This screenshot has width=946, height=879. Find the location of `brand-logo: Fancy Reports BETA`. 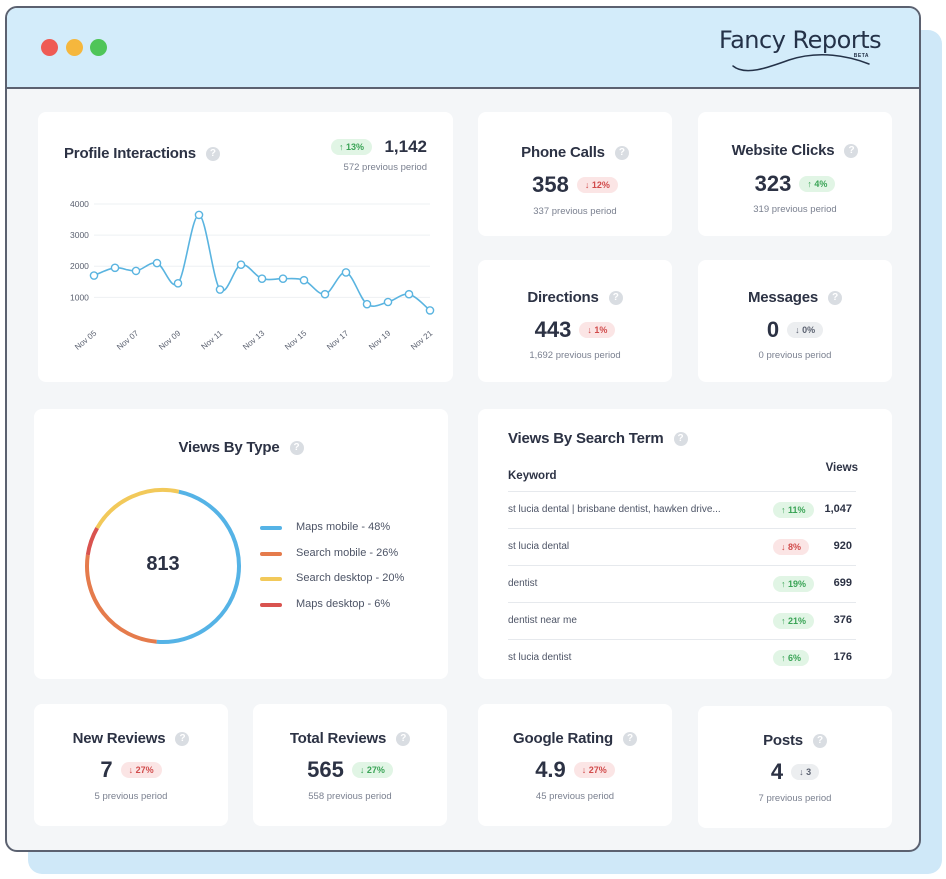

brand-logo: Fancy Reports BETA is located at coordinates (804, 50).